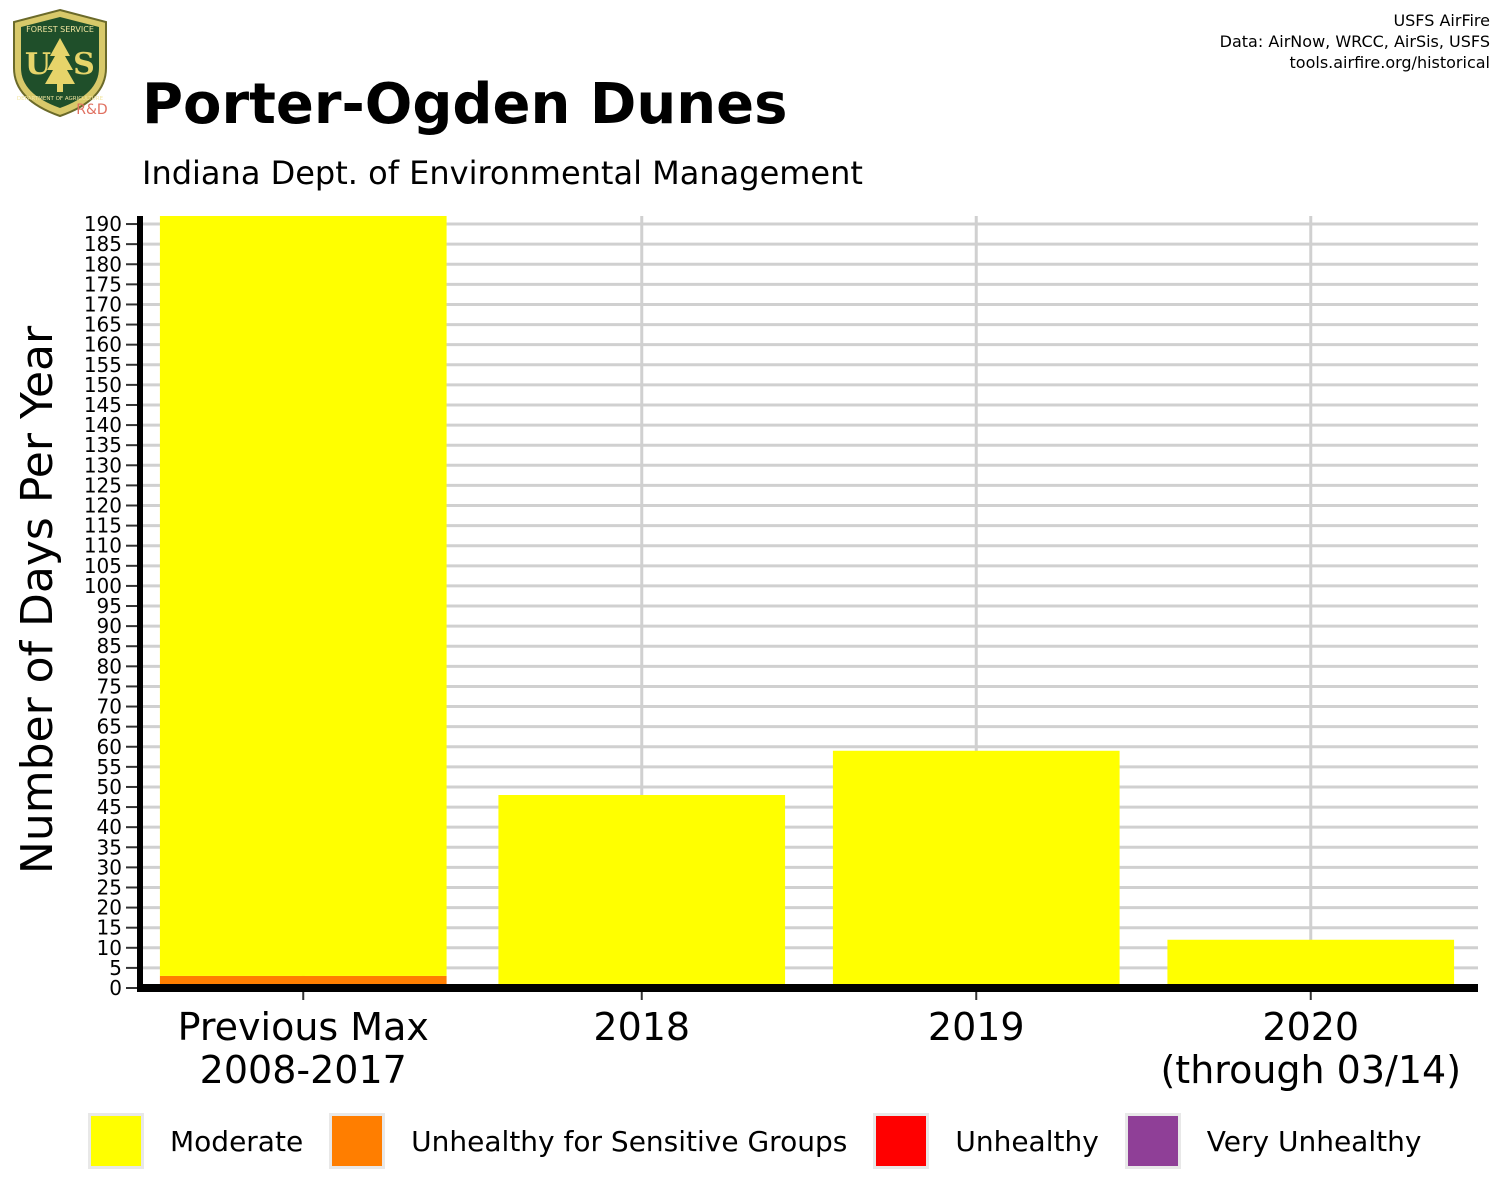 The height and width of the screenshot is (1200, 1500). What do you see at coordinates (1152, 1141) in the screenshot?
I see `legend-swatch-very-unhealthy` at bounding box center [1152, 1141].